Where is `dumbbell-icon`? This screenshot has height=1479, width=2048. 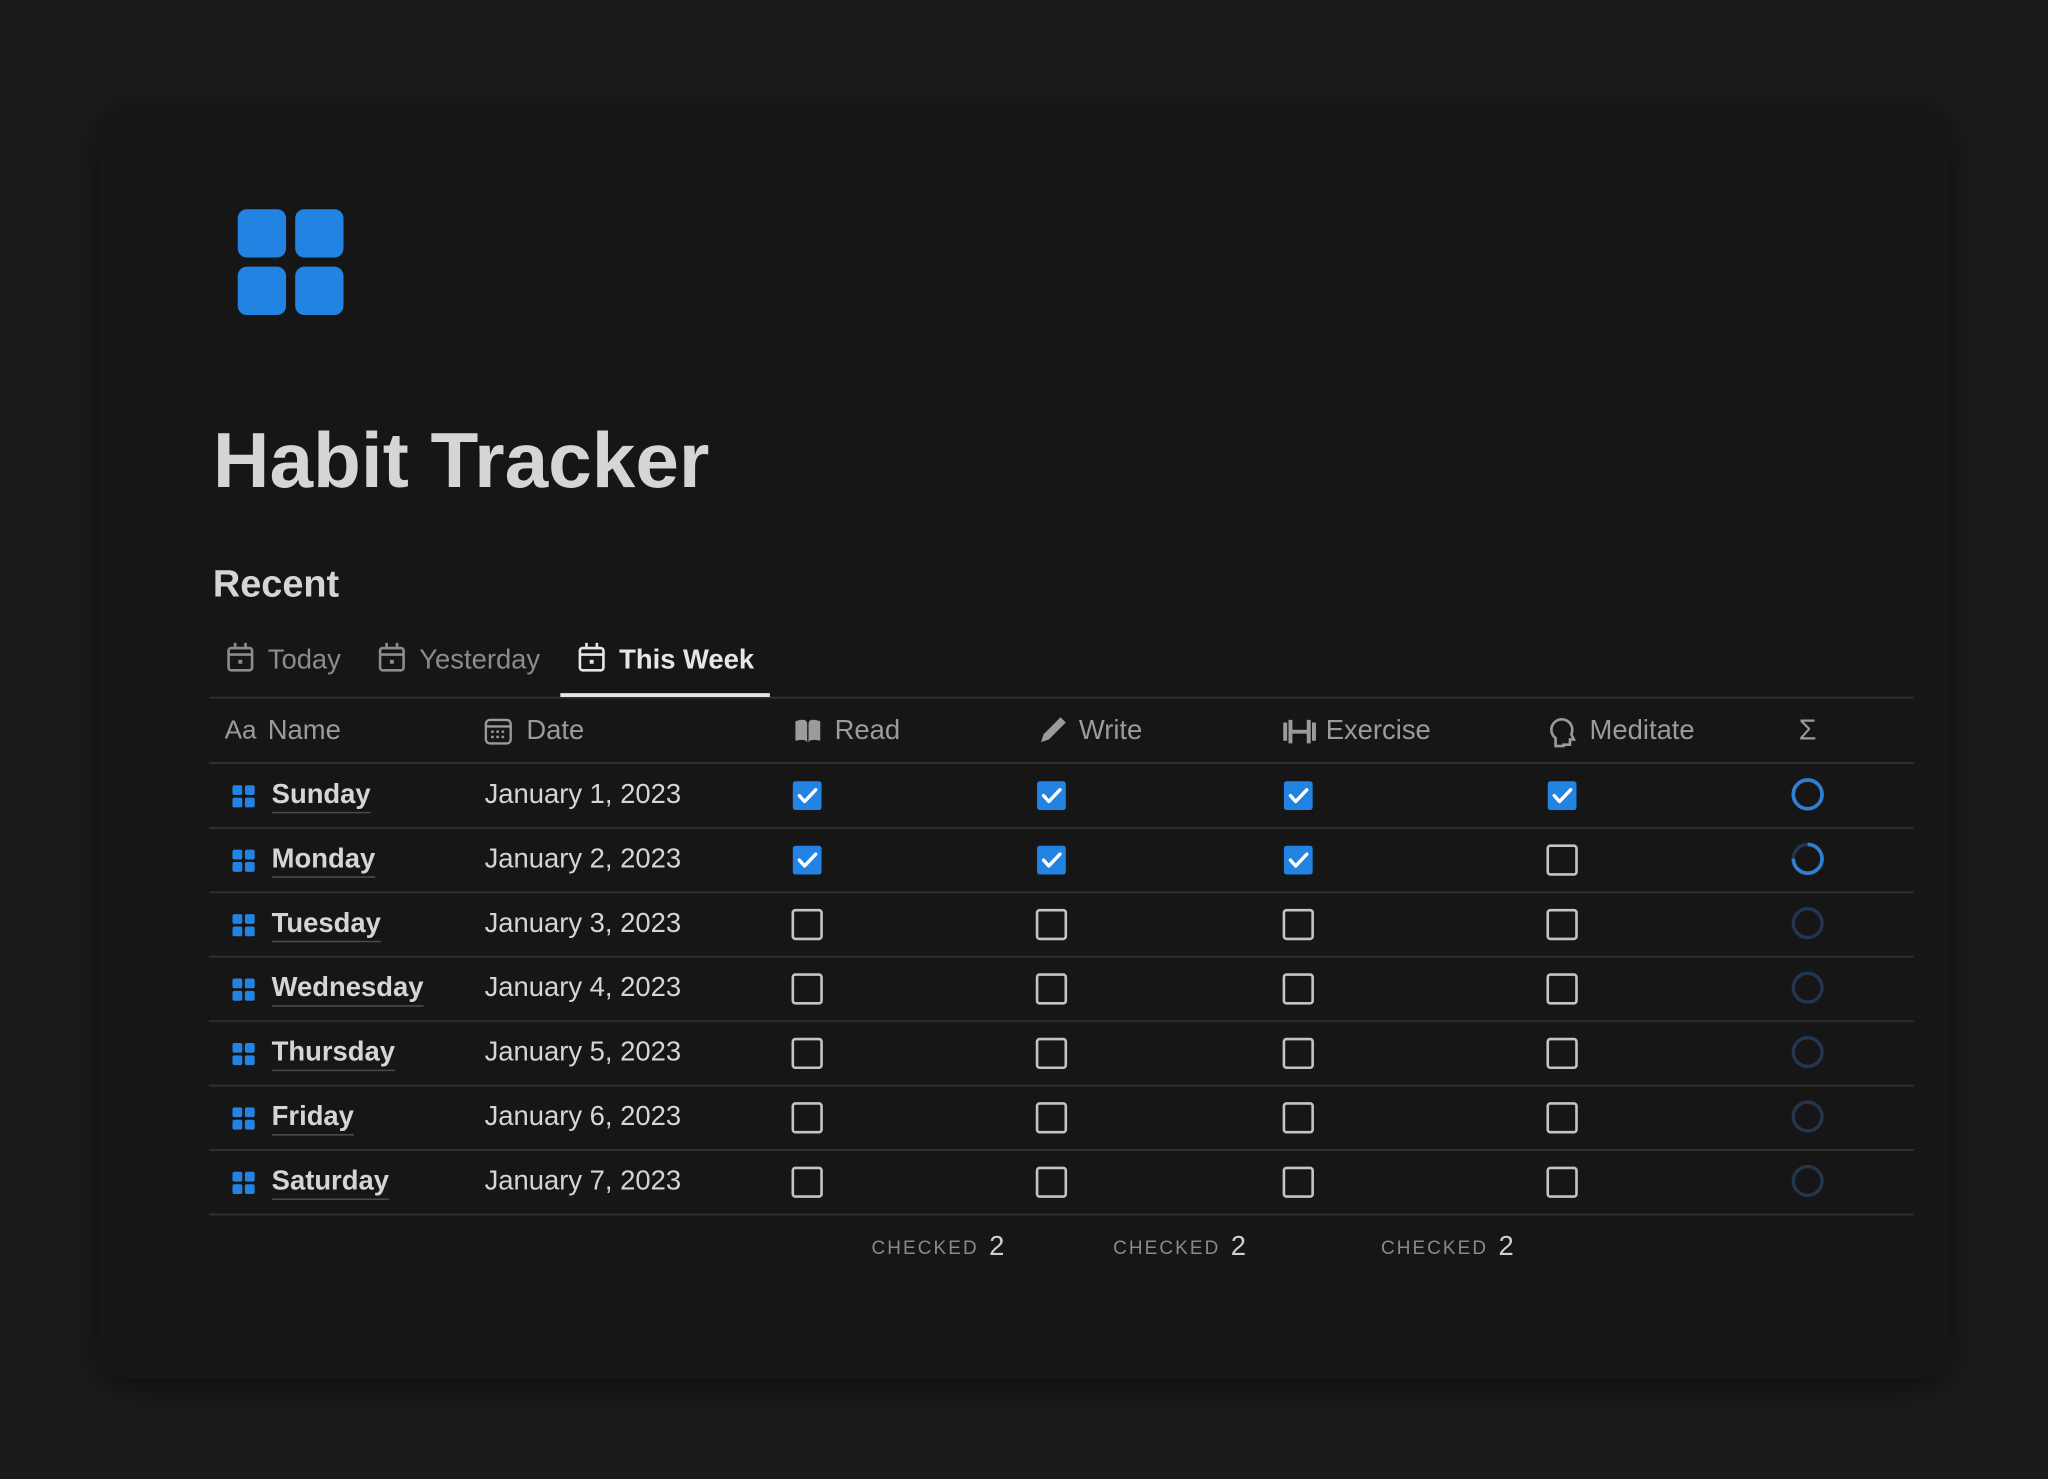 dumbbell-icon is located at coordinates (1299, 731).